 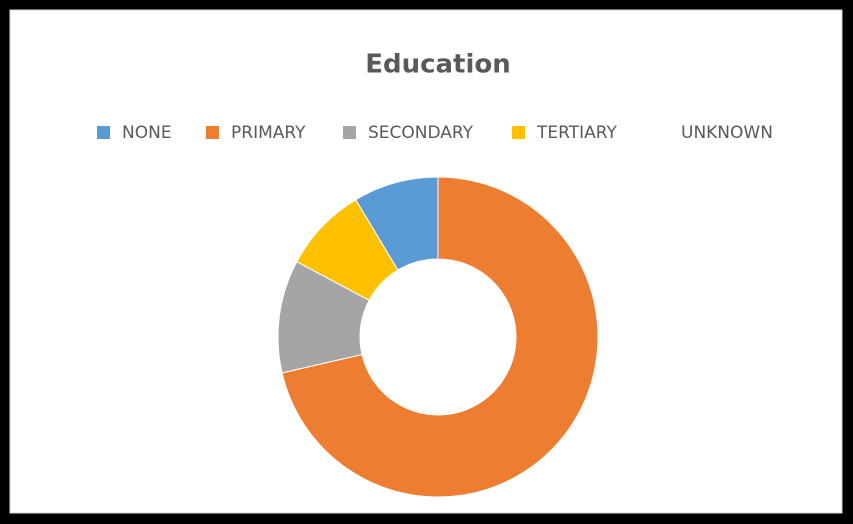 What do you see at coordinates (421, 133) in the screenshot?
I see `legend-label: SECONDARY` at bounding box center [421, 133].